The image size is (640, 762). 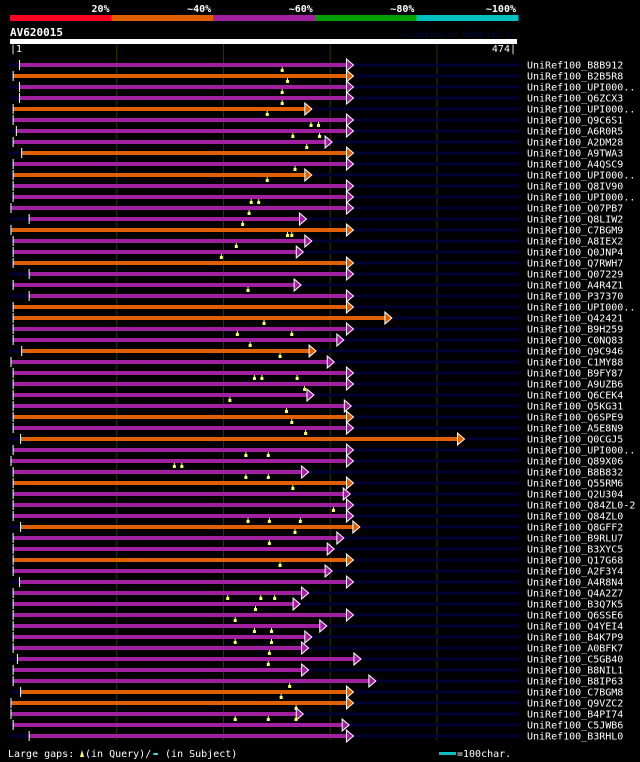 What do you see at coordinates (316, 186) in the screenshot?
I see `hit-row: UniRef100_Q8IV90` at bounding box center [316, 186].